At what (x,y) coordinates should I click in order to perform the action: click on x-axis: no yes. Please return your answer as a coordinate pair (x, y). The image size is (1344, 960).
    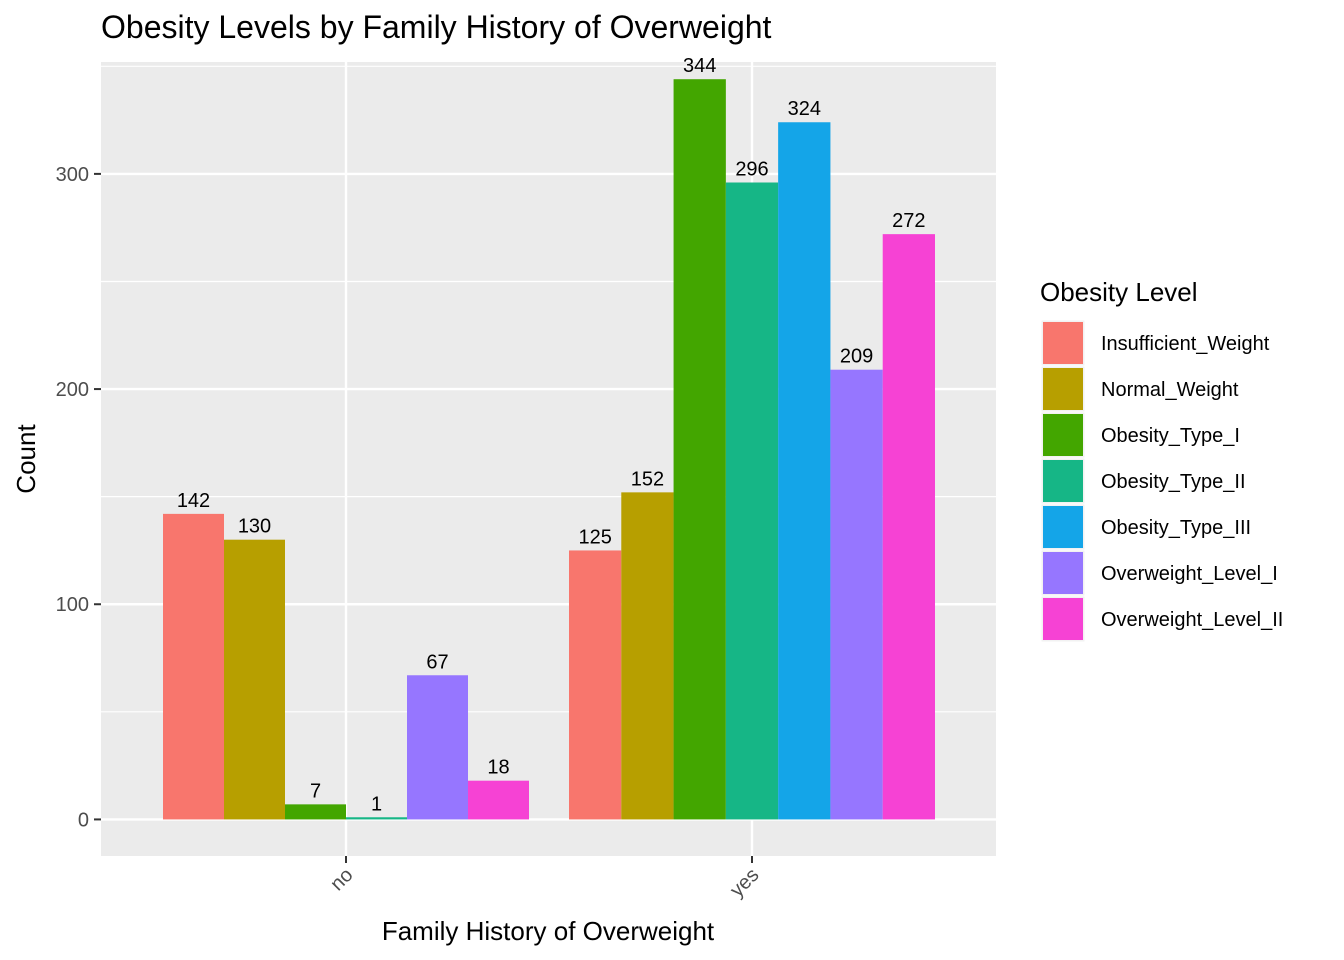
    Looking at the image, I should click on (545, 879).